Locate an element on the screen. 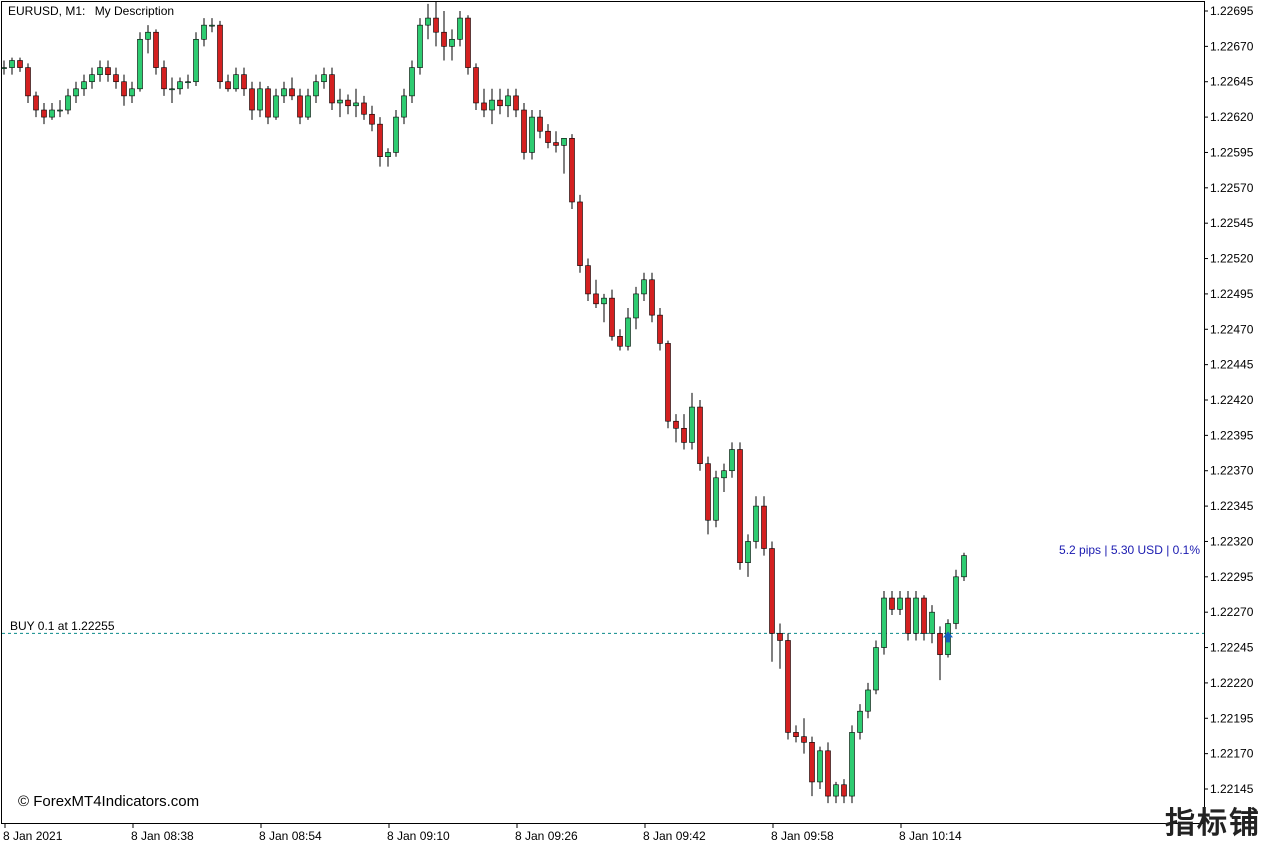 The height and width of the screenshot is (848, 1275). price-label: 1.22220 is located at coordinates (1232, 683).